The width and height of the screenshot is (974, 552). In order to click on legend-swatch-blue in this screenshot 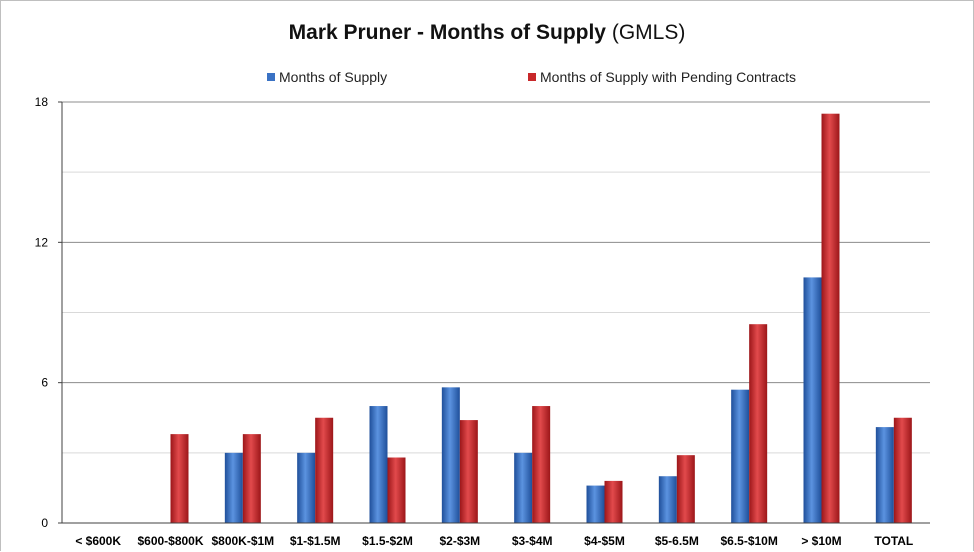, I will do `click(271, 77)`.